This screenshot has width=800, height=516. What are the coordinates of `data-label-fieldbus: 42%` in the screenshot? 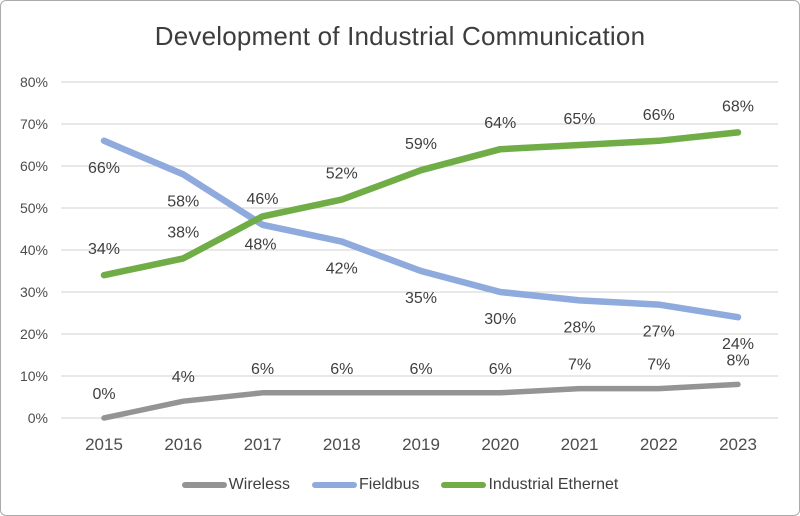 It's located at (342, 269).